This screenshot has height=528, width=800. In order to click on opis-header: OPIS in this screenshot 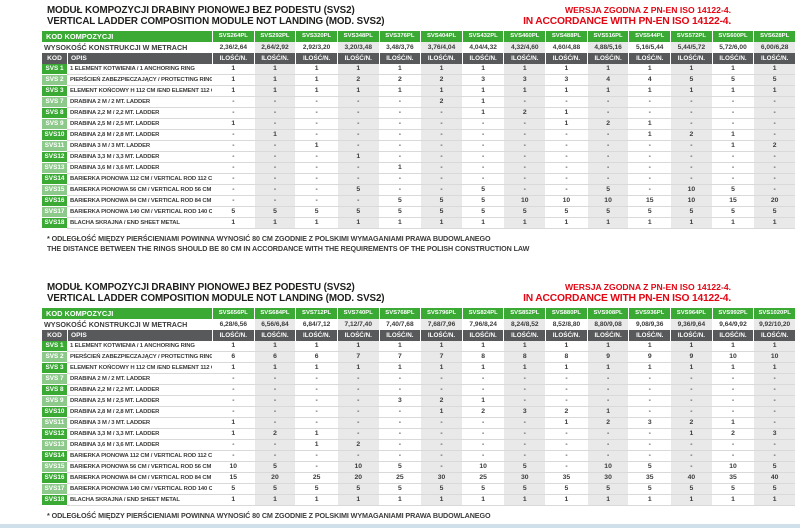, I will do `click(140, 58)`.